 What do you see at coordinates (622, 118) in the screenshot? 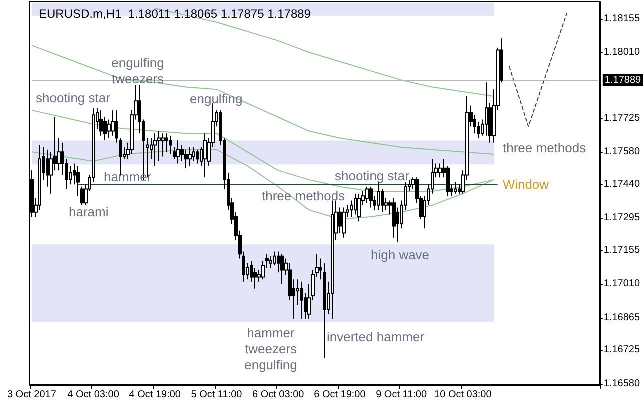
I see `y-tick-label: 1.17725` at bounding box center [622, 118].